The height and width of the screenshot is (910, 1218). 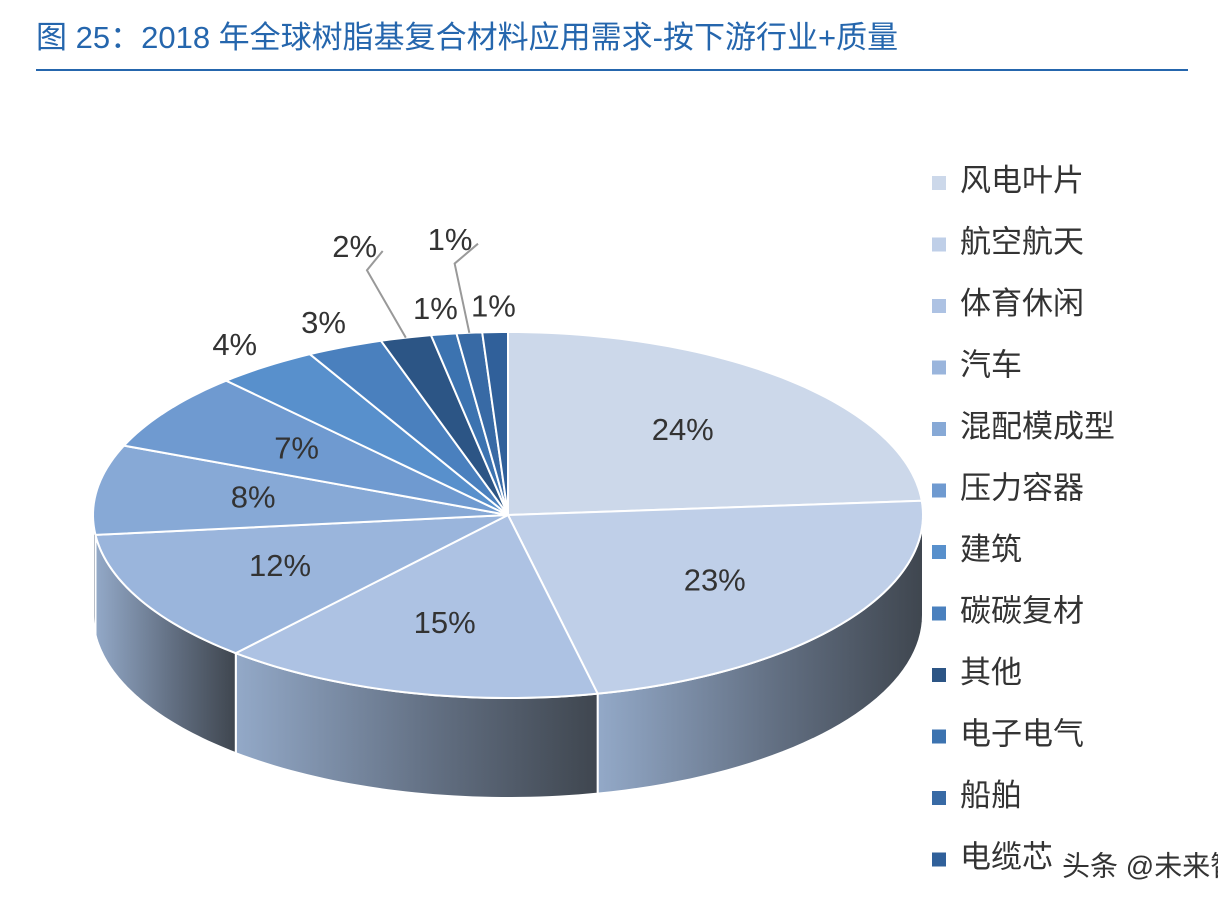 I want to click on data-label: 3%, so click(x=323, y=322).